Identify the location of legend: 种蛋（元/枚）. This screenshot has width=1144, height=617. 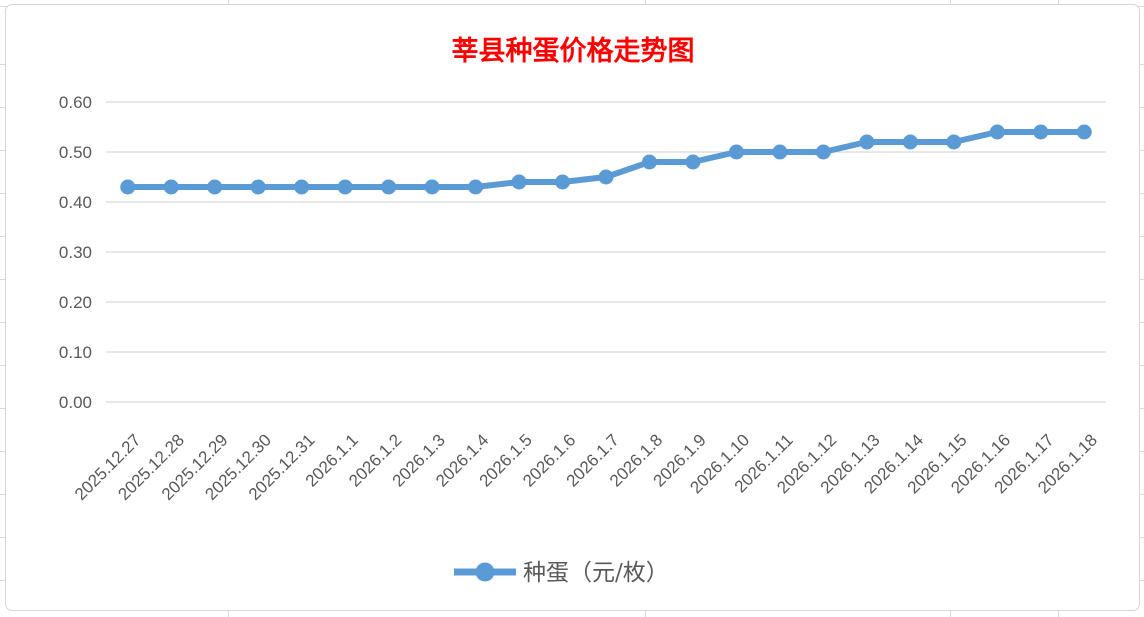
(561, 573).